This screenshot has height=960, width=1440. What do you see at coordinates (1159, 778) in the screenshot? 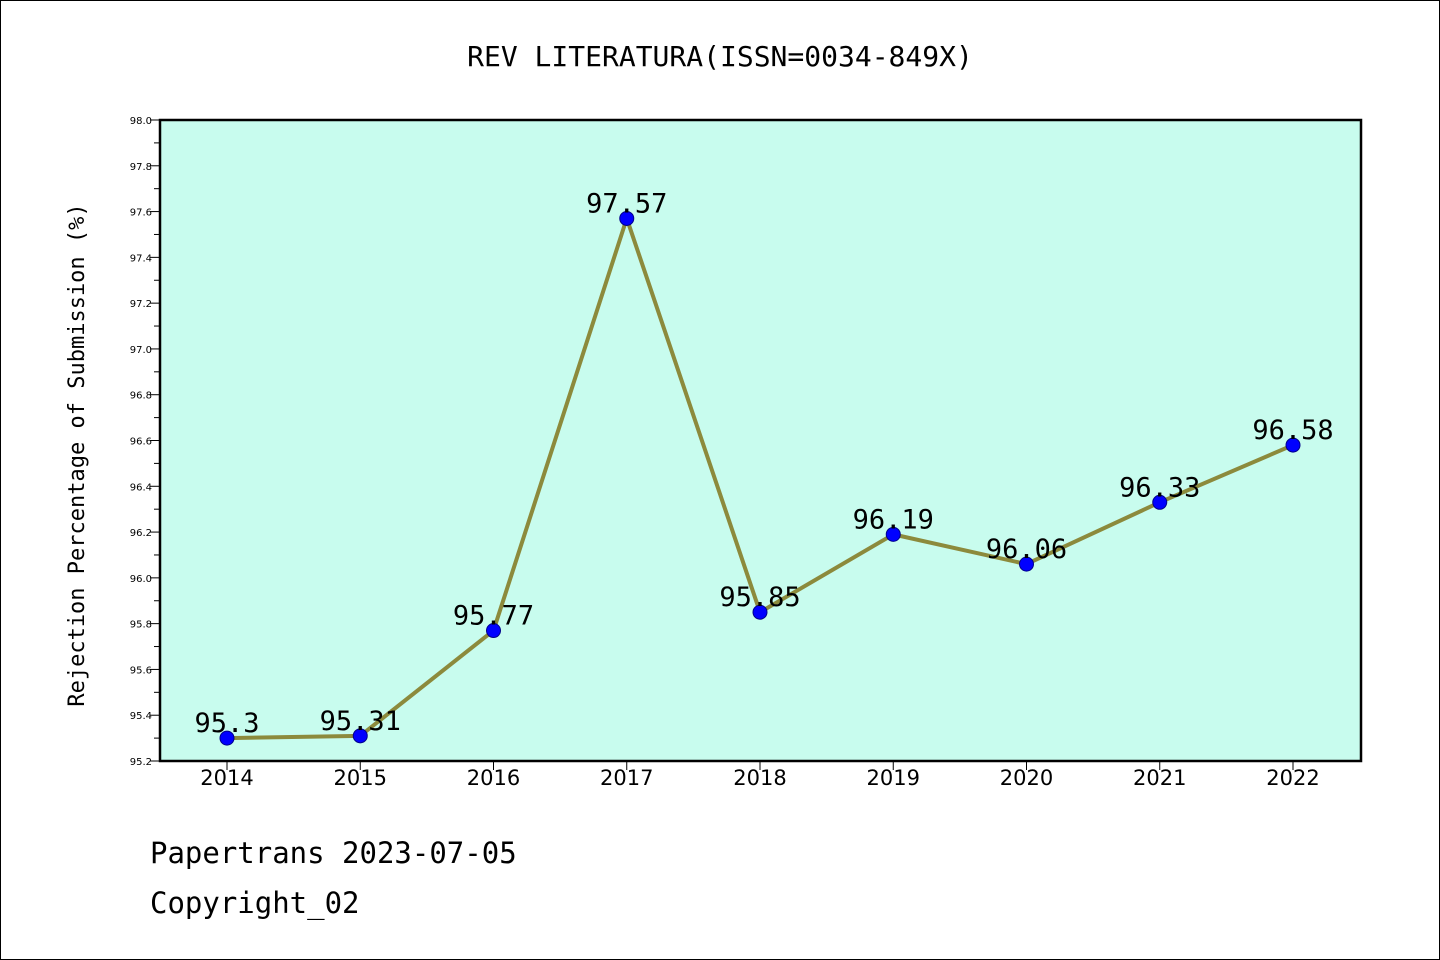
I see `x-tick-label: 2021` at bounding box center [1159, 778].